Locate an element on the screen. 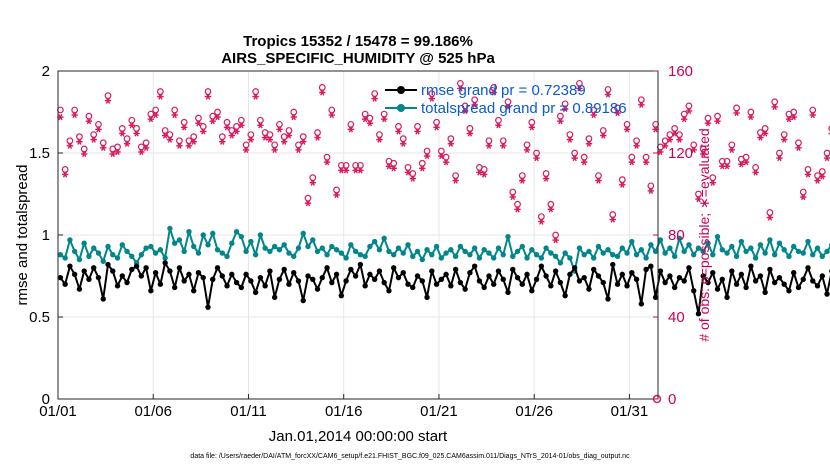  x-tick-label: 01/01 is located at coordinates (58, 411).